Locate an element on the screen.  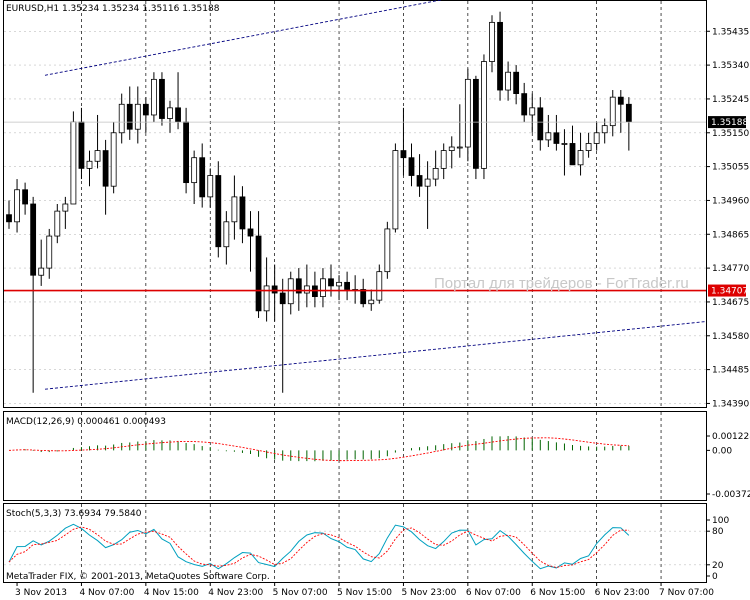
price-label: 1.34770 is located at coordinates (730, 269).